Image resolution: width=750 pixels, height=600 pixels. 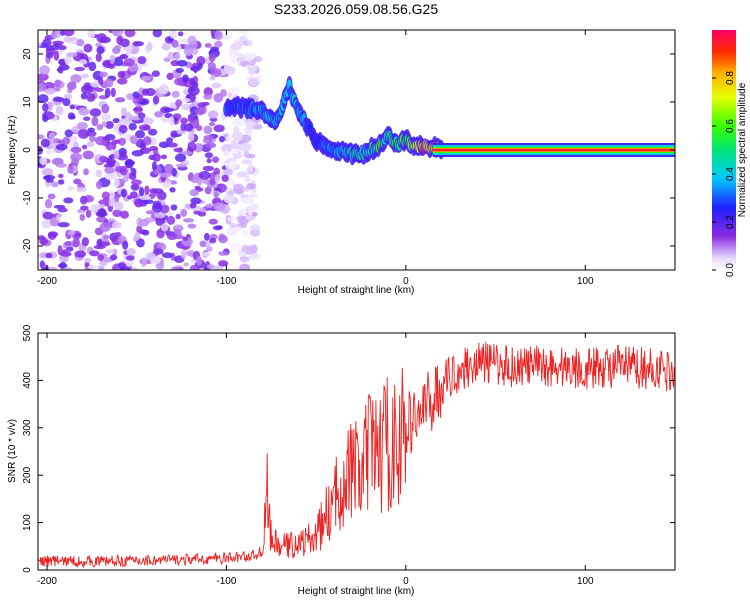 I want to click on colorbar-label: Normalized spectral amplitude, so click(x=742, y=149).